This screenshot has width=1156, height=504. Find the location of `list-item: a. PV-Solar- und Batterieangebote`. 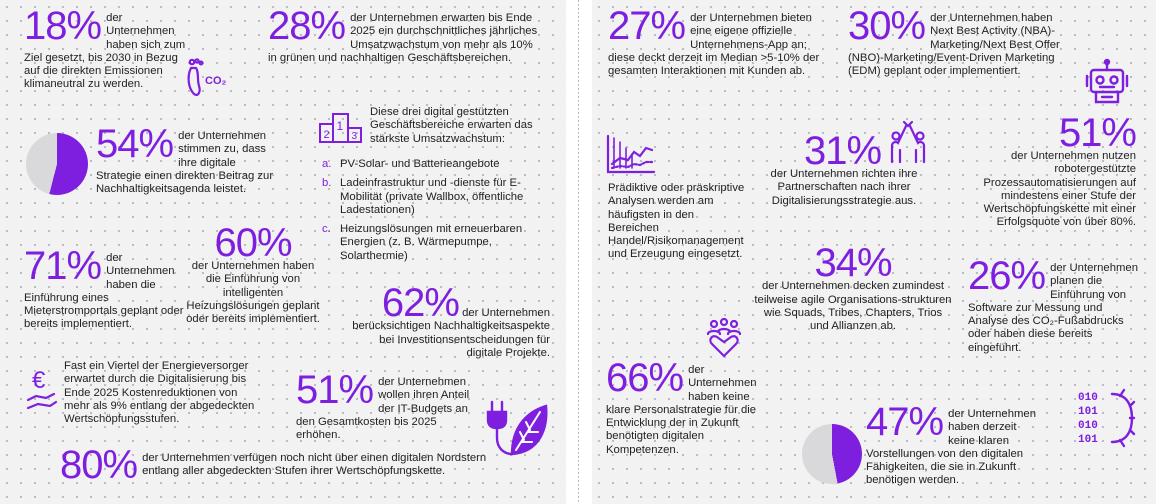

list-item: a. PV-Solar- und Batterieangebote is located at coordinates (436, 164).